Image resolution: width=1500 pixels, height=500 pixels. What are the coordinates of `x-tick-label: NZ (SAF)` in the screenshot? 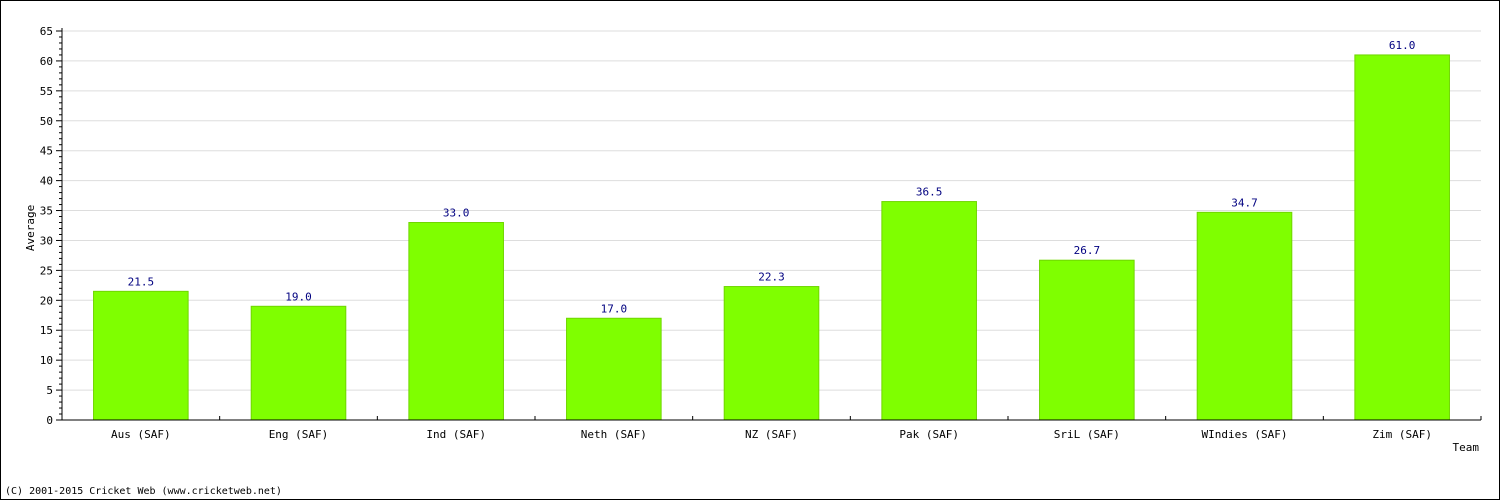 It's located at (771, 434).